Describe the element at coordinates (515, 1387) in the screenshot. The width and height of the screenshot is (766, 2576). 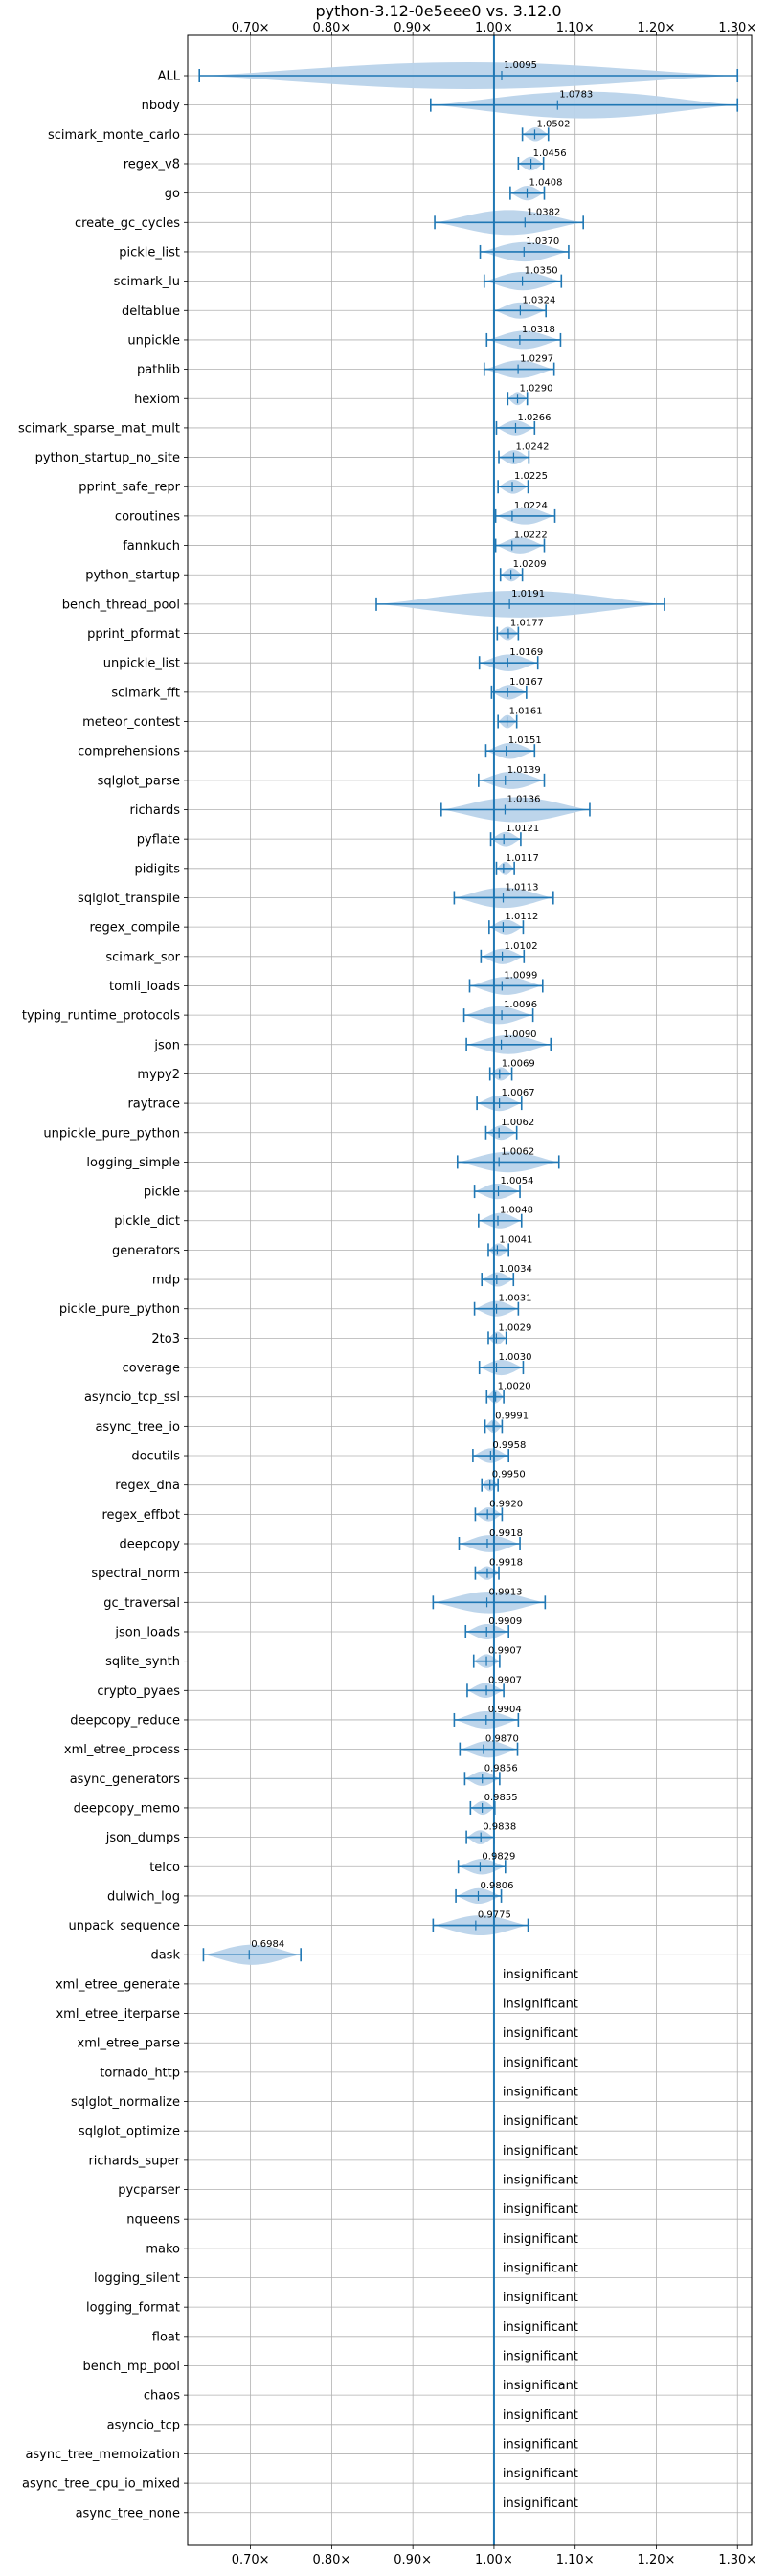
I see `violin-value-label: 1.0020` at that location.